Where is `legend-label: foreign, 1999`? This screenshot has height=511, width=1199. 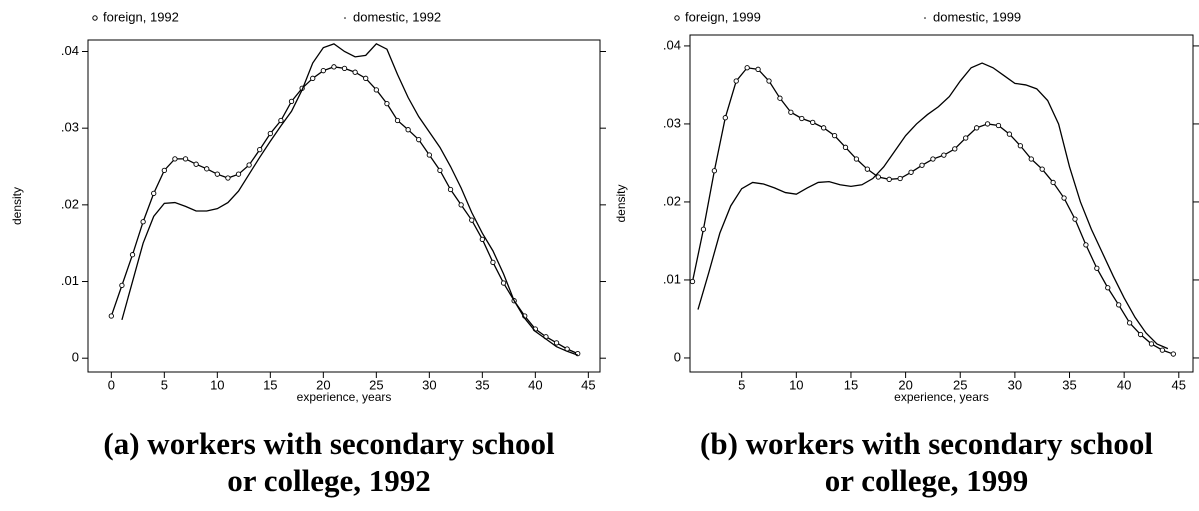
legend-label: foreign, 1999 is located at coordinates (723, 16).